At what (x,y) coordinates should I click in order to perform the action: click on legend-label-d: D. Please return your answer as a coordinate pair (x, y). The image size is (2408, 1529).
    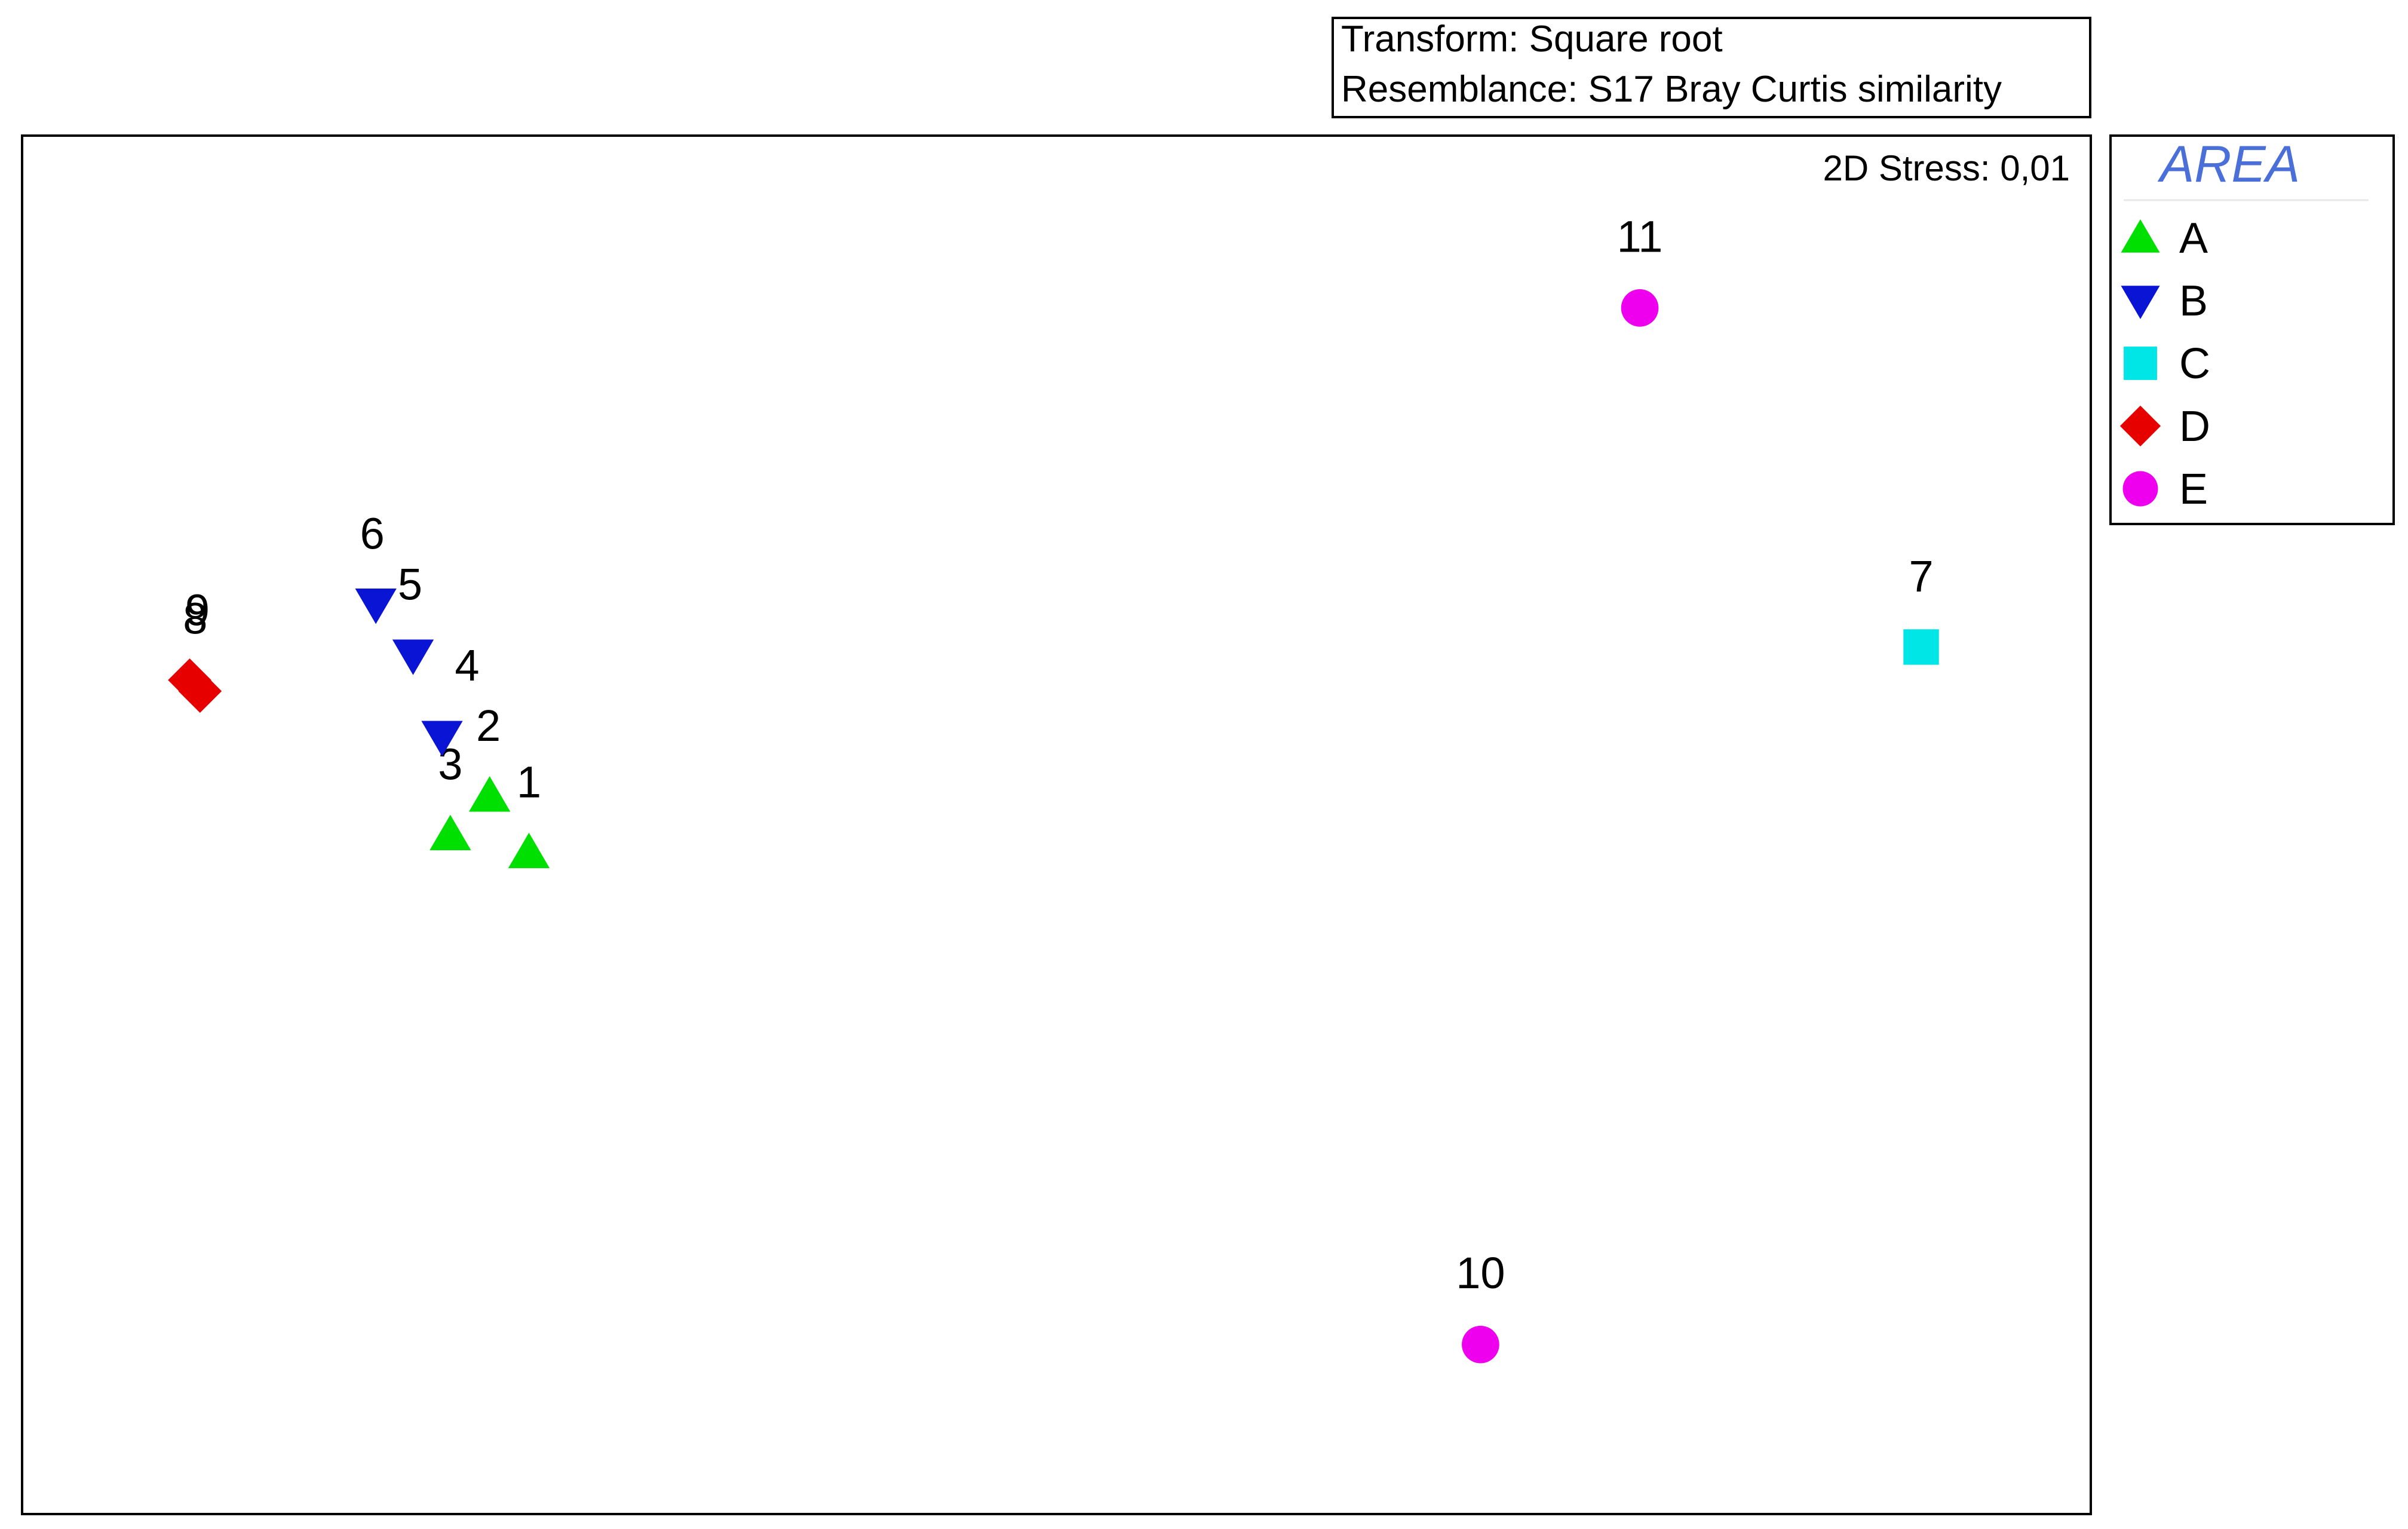
    Looking at the image, I should click on (2194, 427).